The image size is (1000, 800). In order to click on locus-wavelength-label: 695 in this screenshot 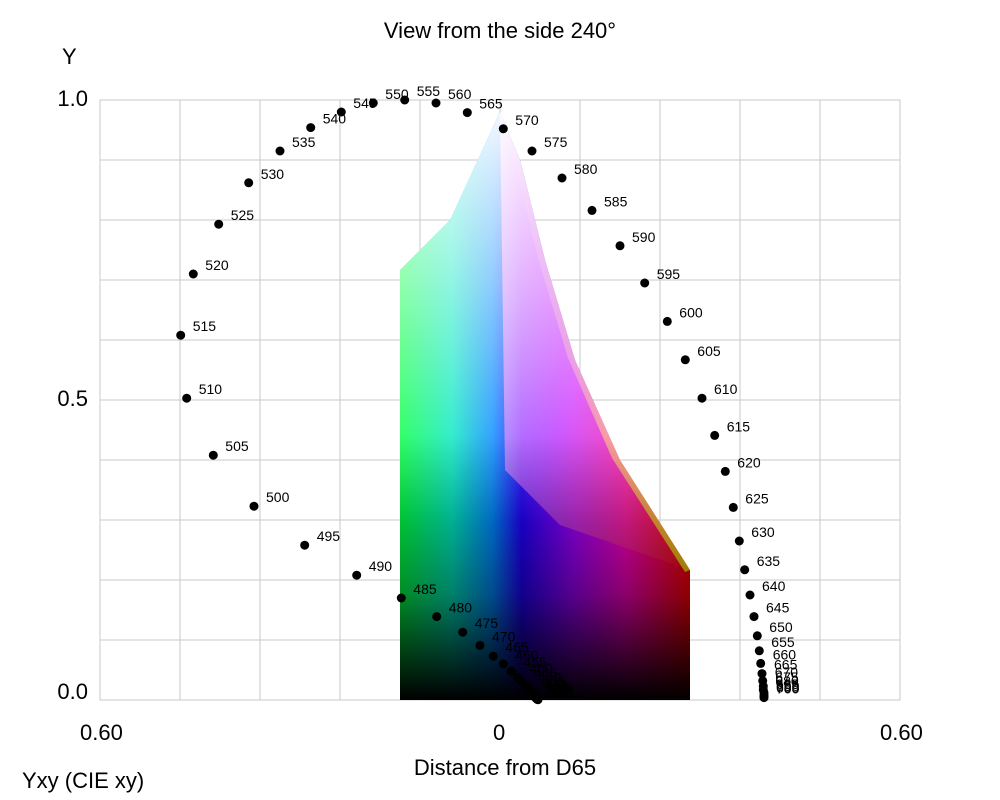, I will do `click(788, 687)`.